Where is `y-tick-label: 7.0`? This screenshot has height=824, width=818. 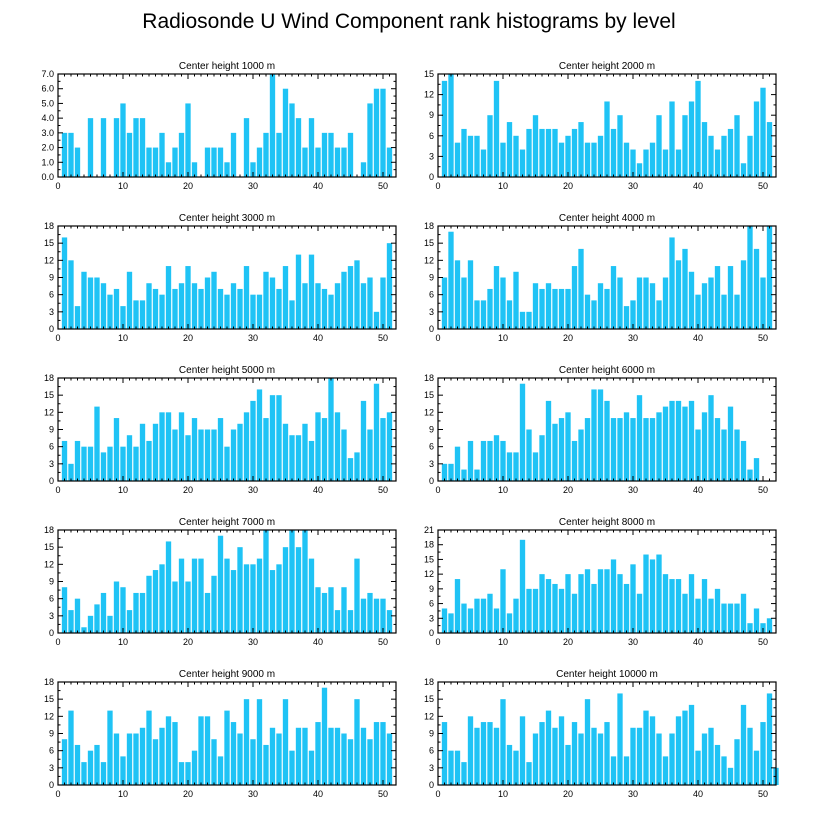
y-tick-label: 7.0 is located at coordinates (47, 74).